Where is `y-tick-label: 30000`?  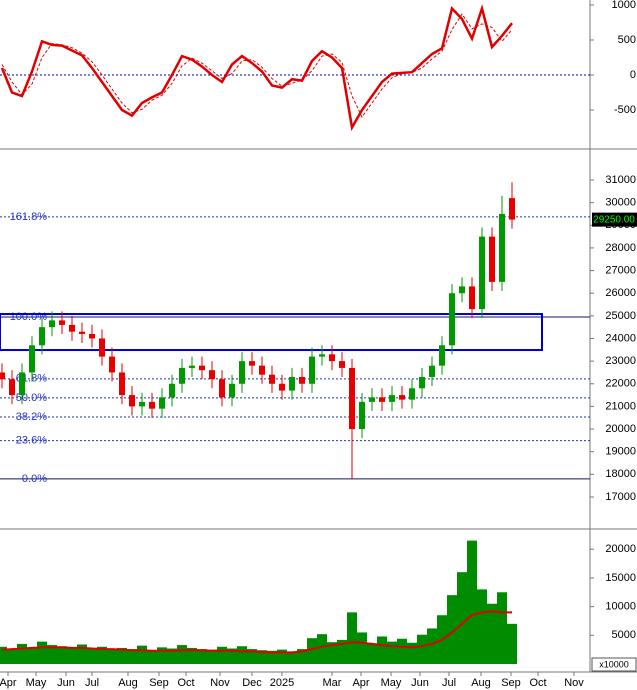
y-tick-label: 30000 is located at coordinates (620, 203).